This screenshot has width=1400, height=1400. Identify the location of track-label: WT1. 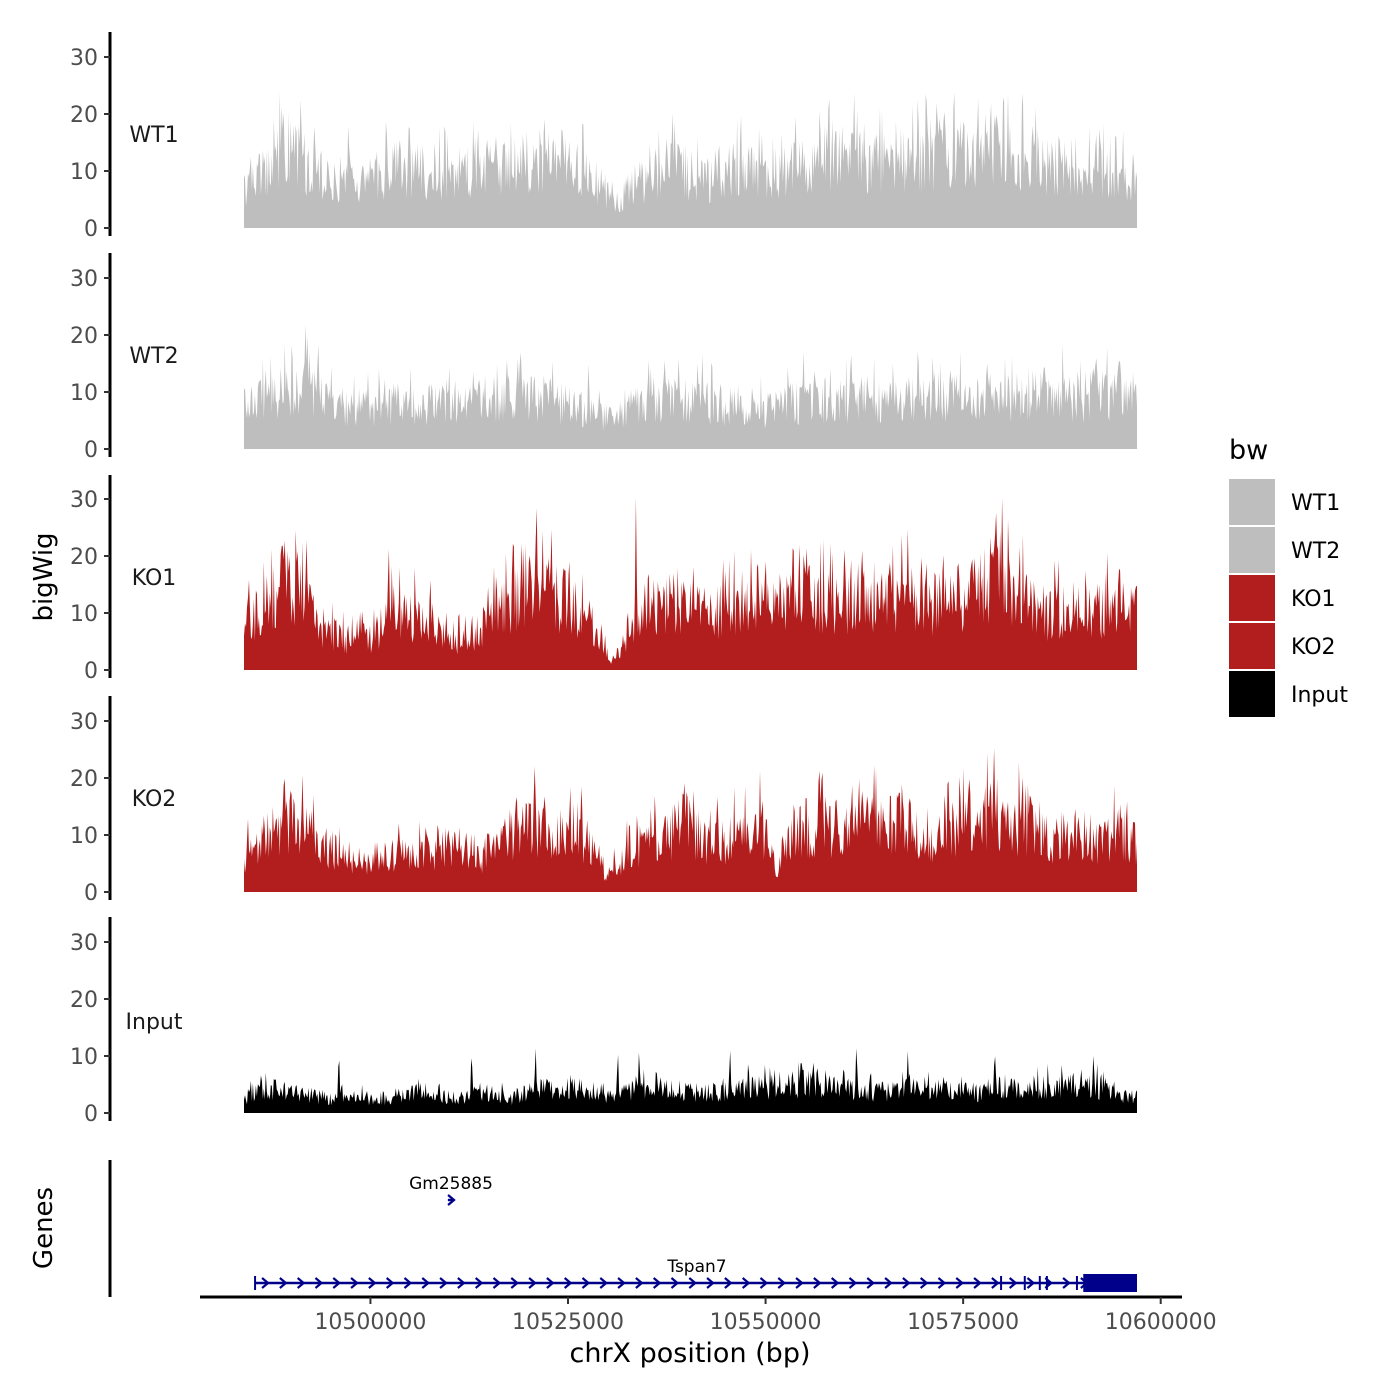
(153, 135).